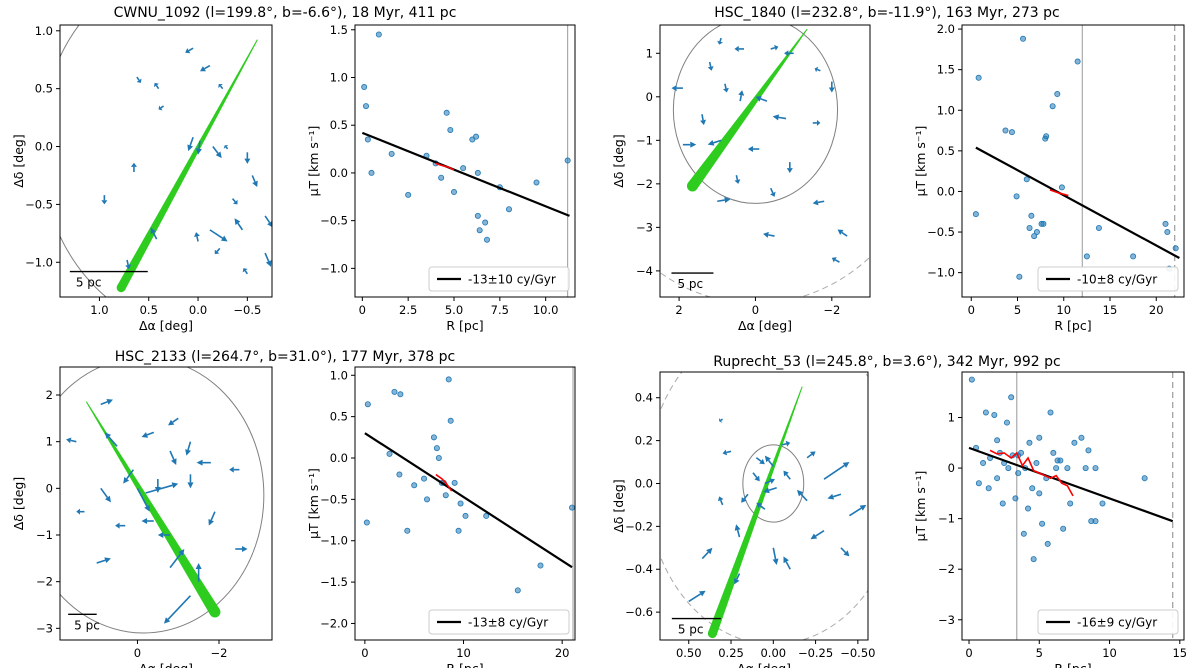 The height and width of the screenshot is (668, 1200). I want to click on legend: -16±9 cy/Gyr, so click(1108, 622).